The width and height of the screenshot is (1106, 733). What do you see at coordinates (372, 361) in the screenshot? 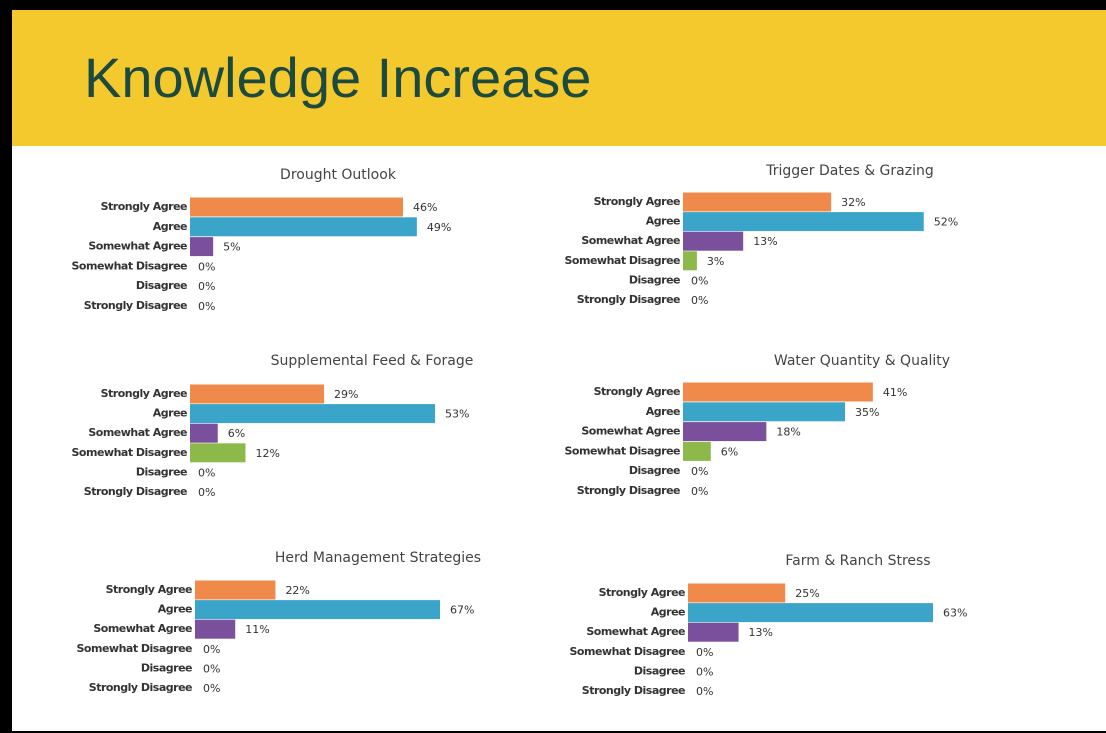
I see `chart-title: Supplemental Feed & Forage` at bounding box center [372, 361].